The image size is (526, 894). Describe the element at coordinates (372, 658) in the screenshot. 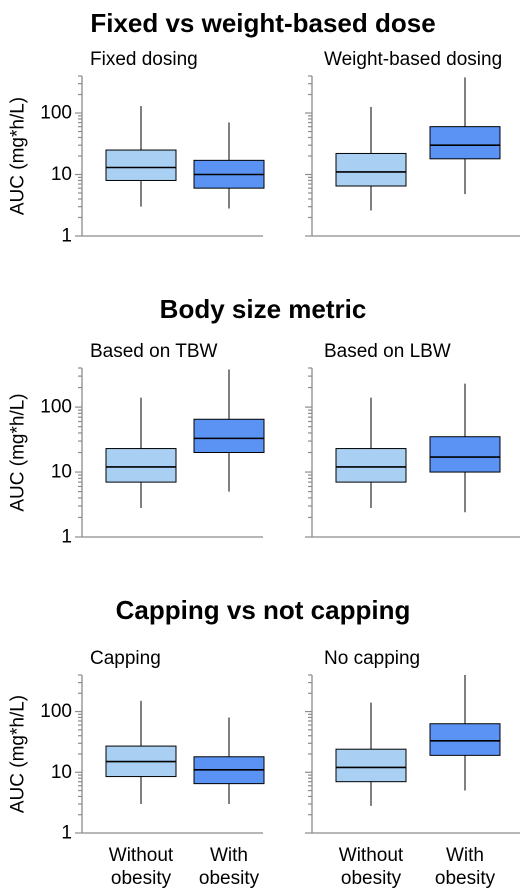

I see `panel-title: No capping` at that location.